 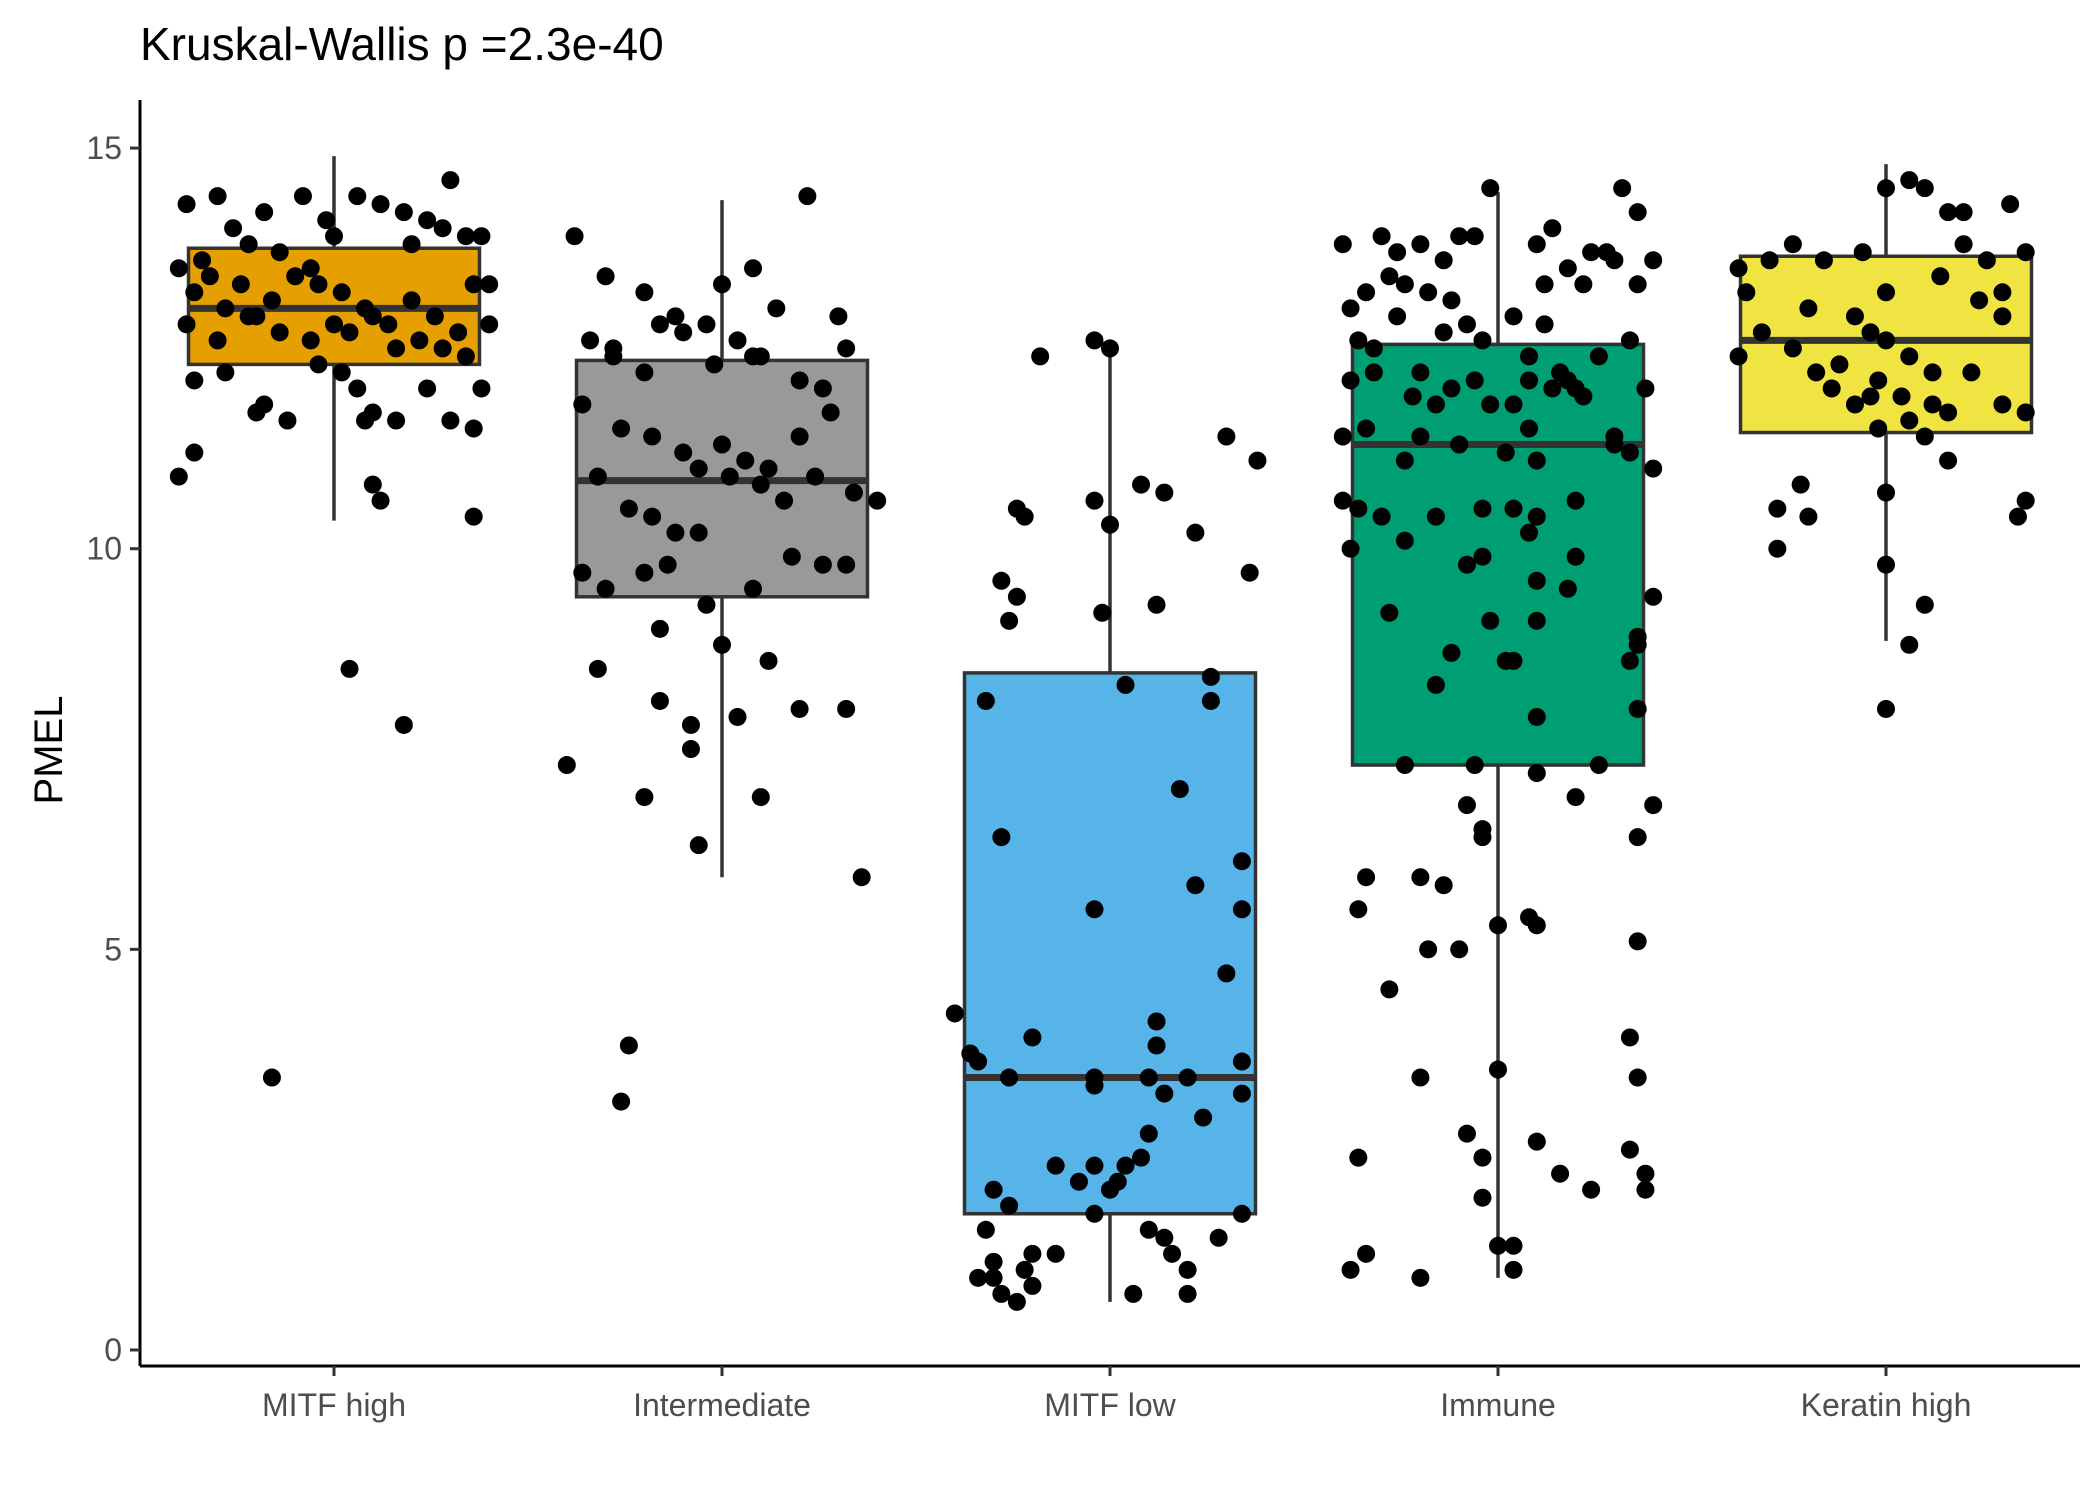 What do you see at coordinates (113, 1350) in the screenshot?
I see `y-tick-label: 0` at bounding box center [113, 1350].